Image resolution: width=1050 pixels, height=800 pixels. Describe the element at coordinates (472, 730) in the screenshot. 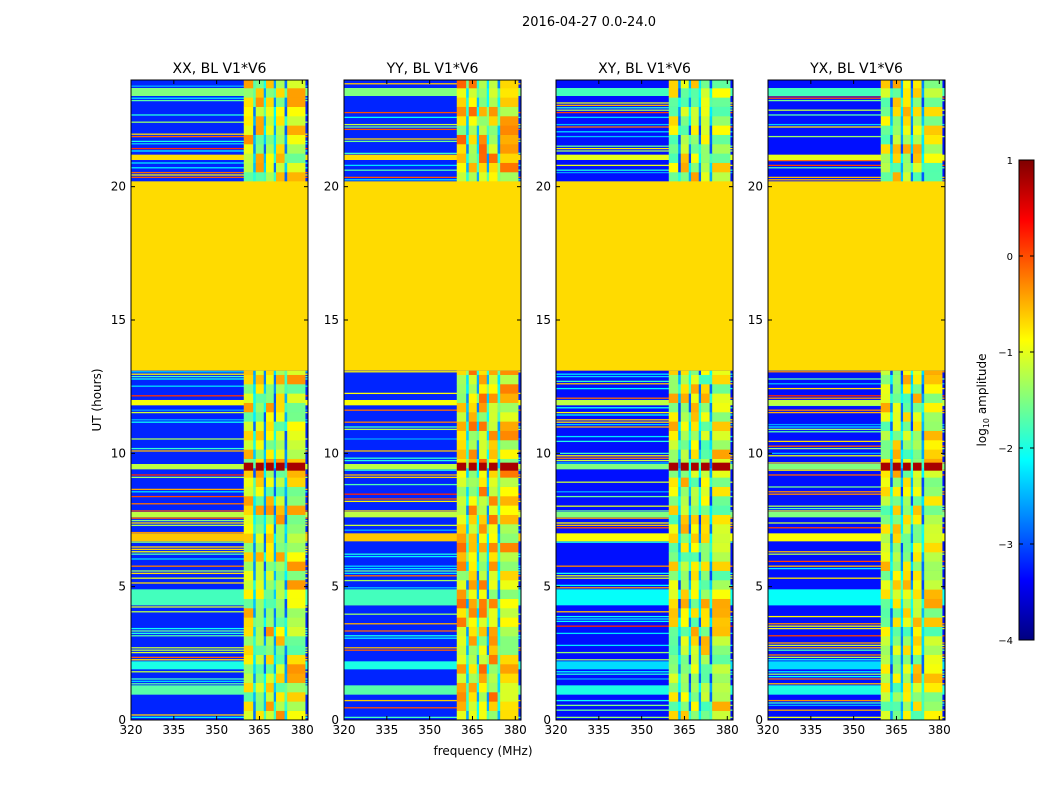

I see `x-tick-label: 365` at that location.